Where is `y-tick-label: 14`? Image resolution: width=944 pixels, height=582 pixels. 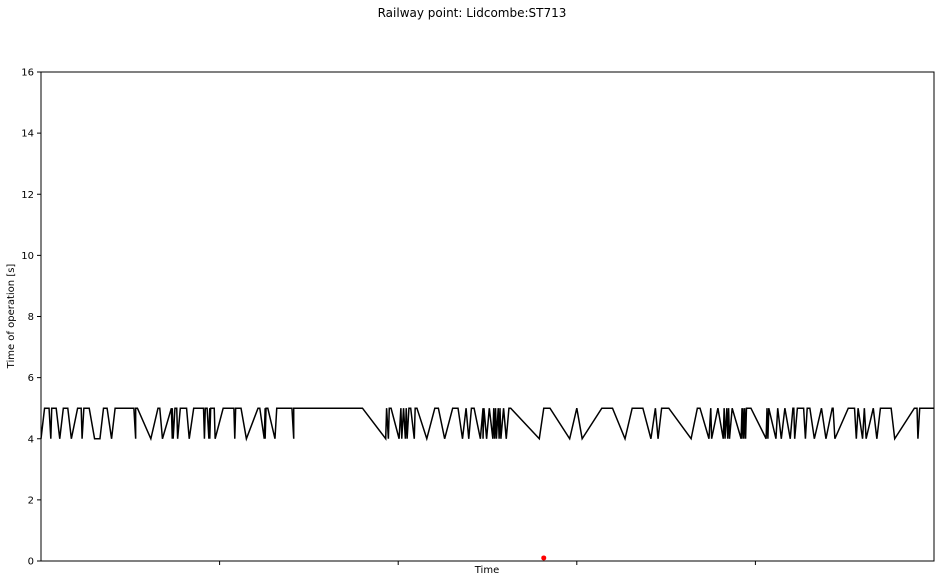 y-tick-label: 14 is located at coordinates (27, 134).